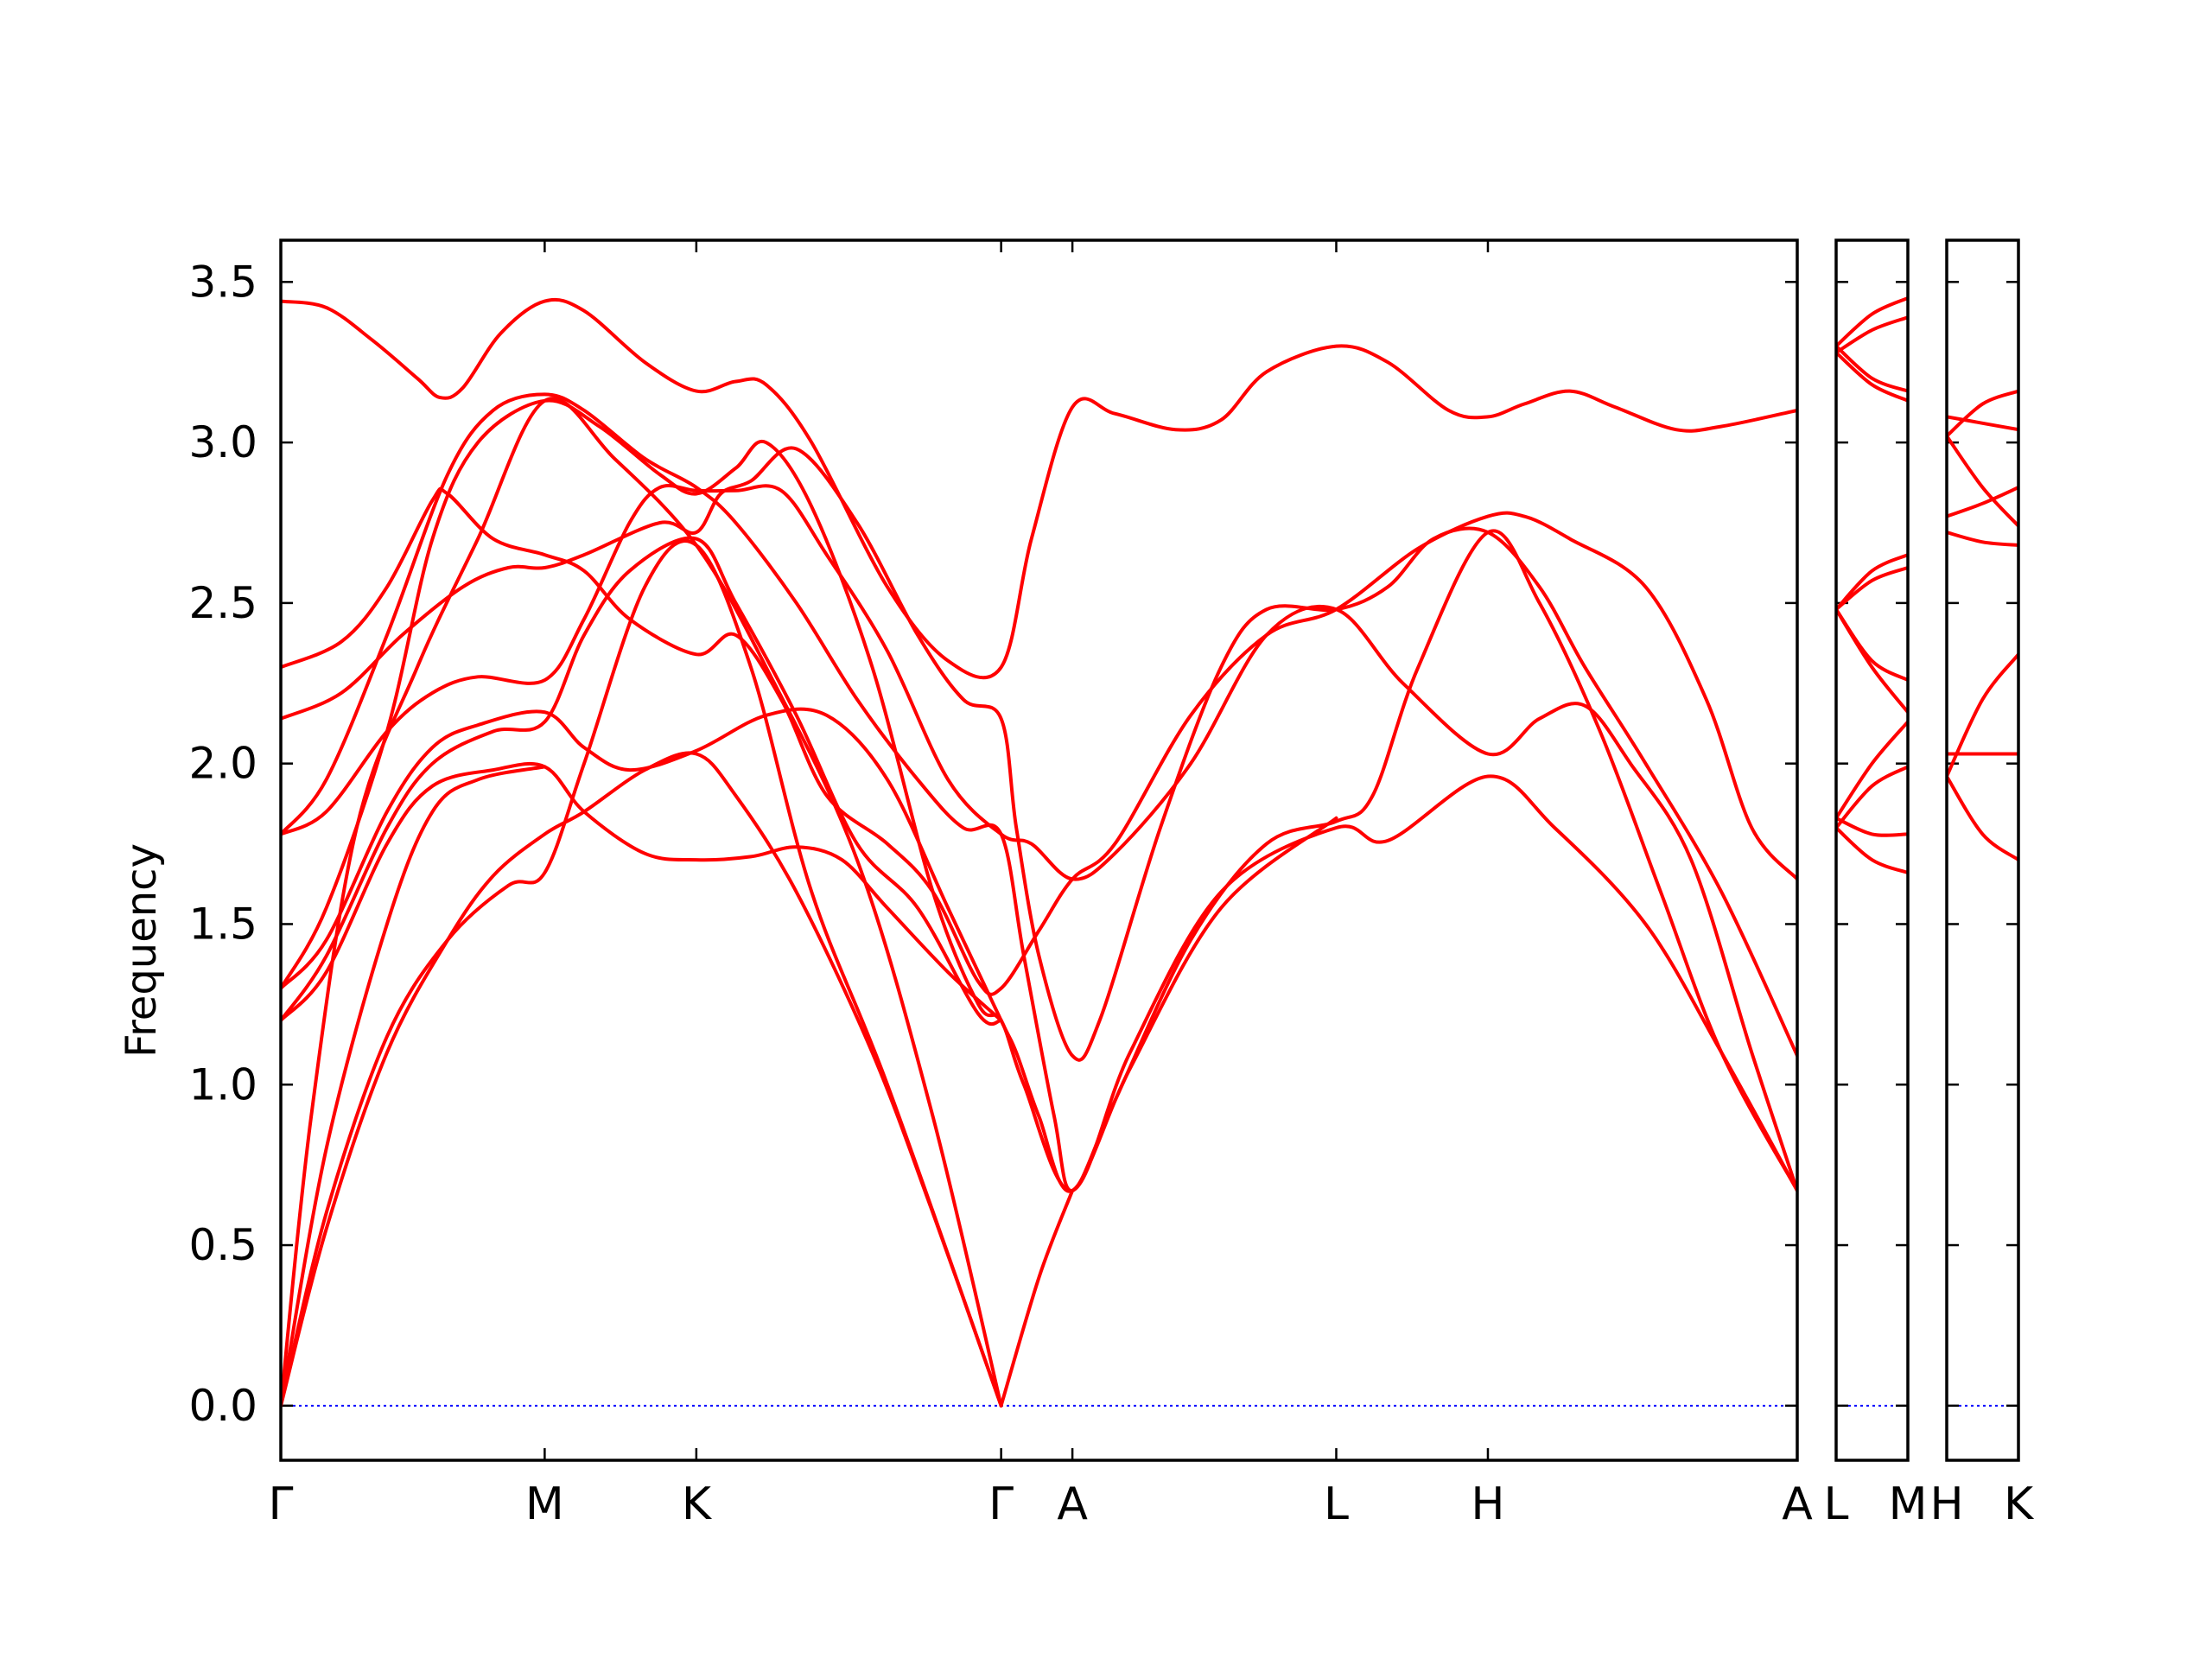  Describe the element at coordinates (222, 442) in the screenshot. I see `y-tick-label: 3.0` at that location.